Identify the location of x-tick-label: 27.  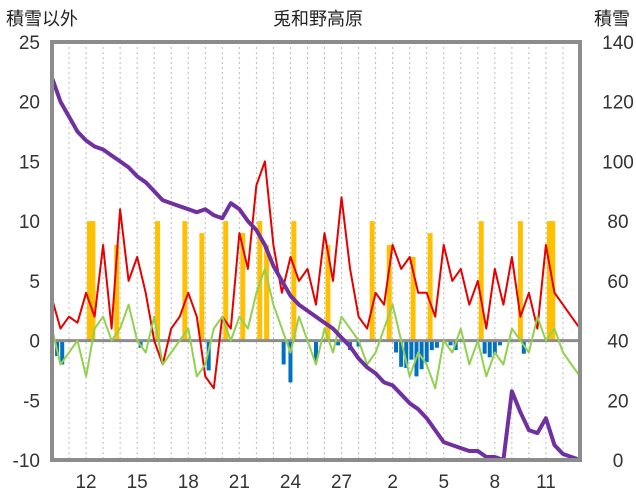
(341, 482).